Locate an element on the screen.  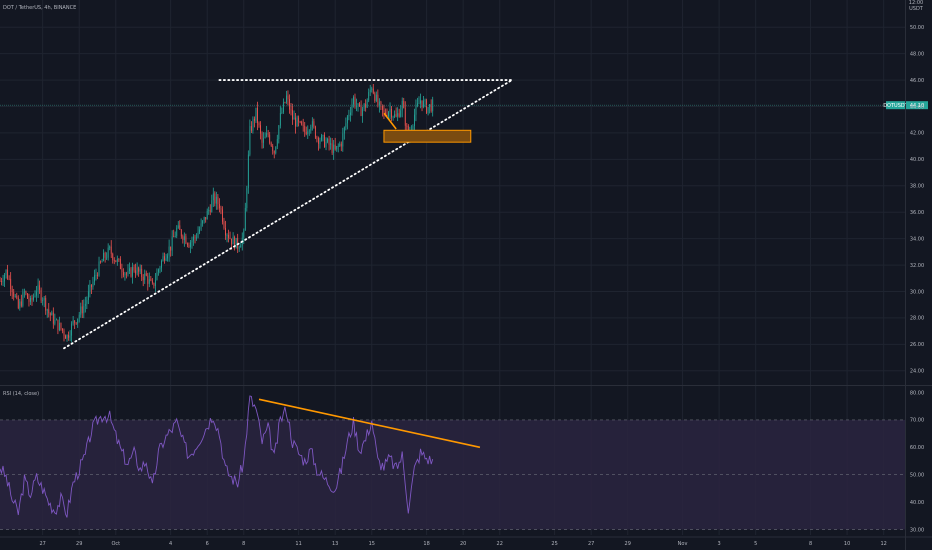
time-tick-label: 10 is located at coordinates (847, 544).